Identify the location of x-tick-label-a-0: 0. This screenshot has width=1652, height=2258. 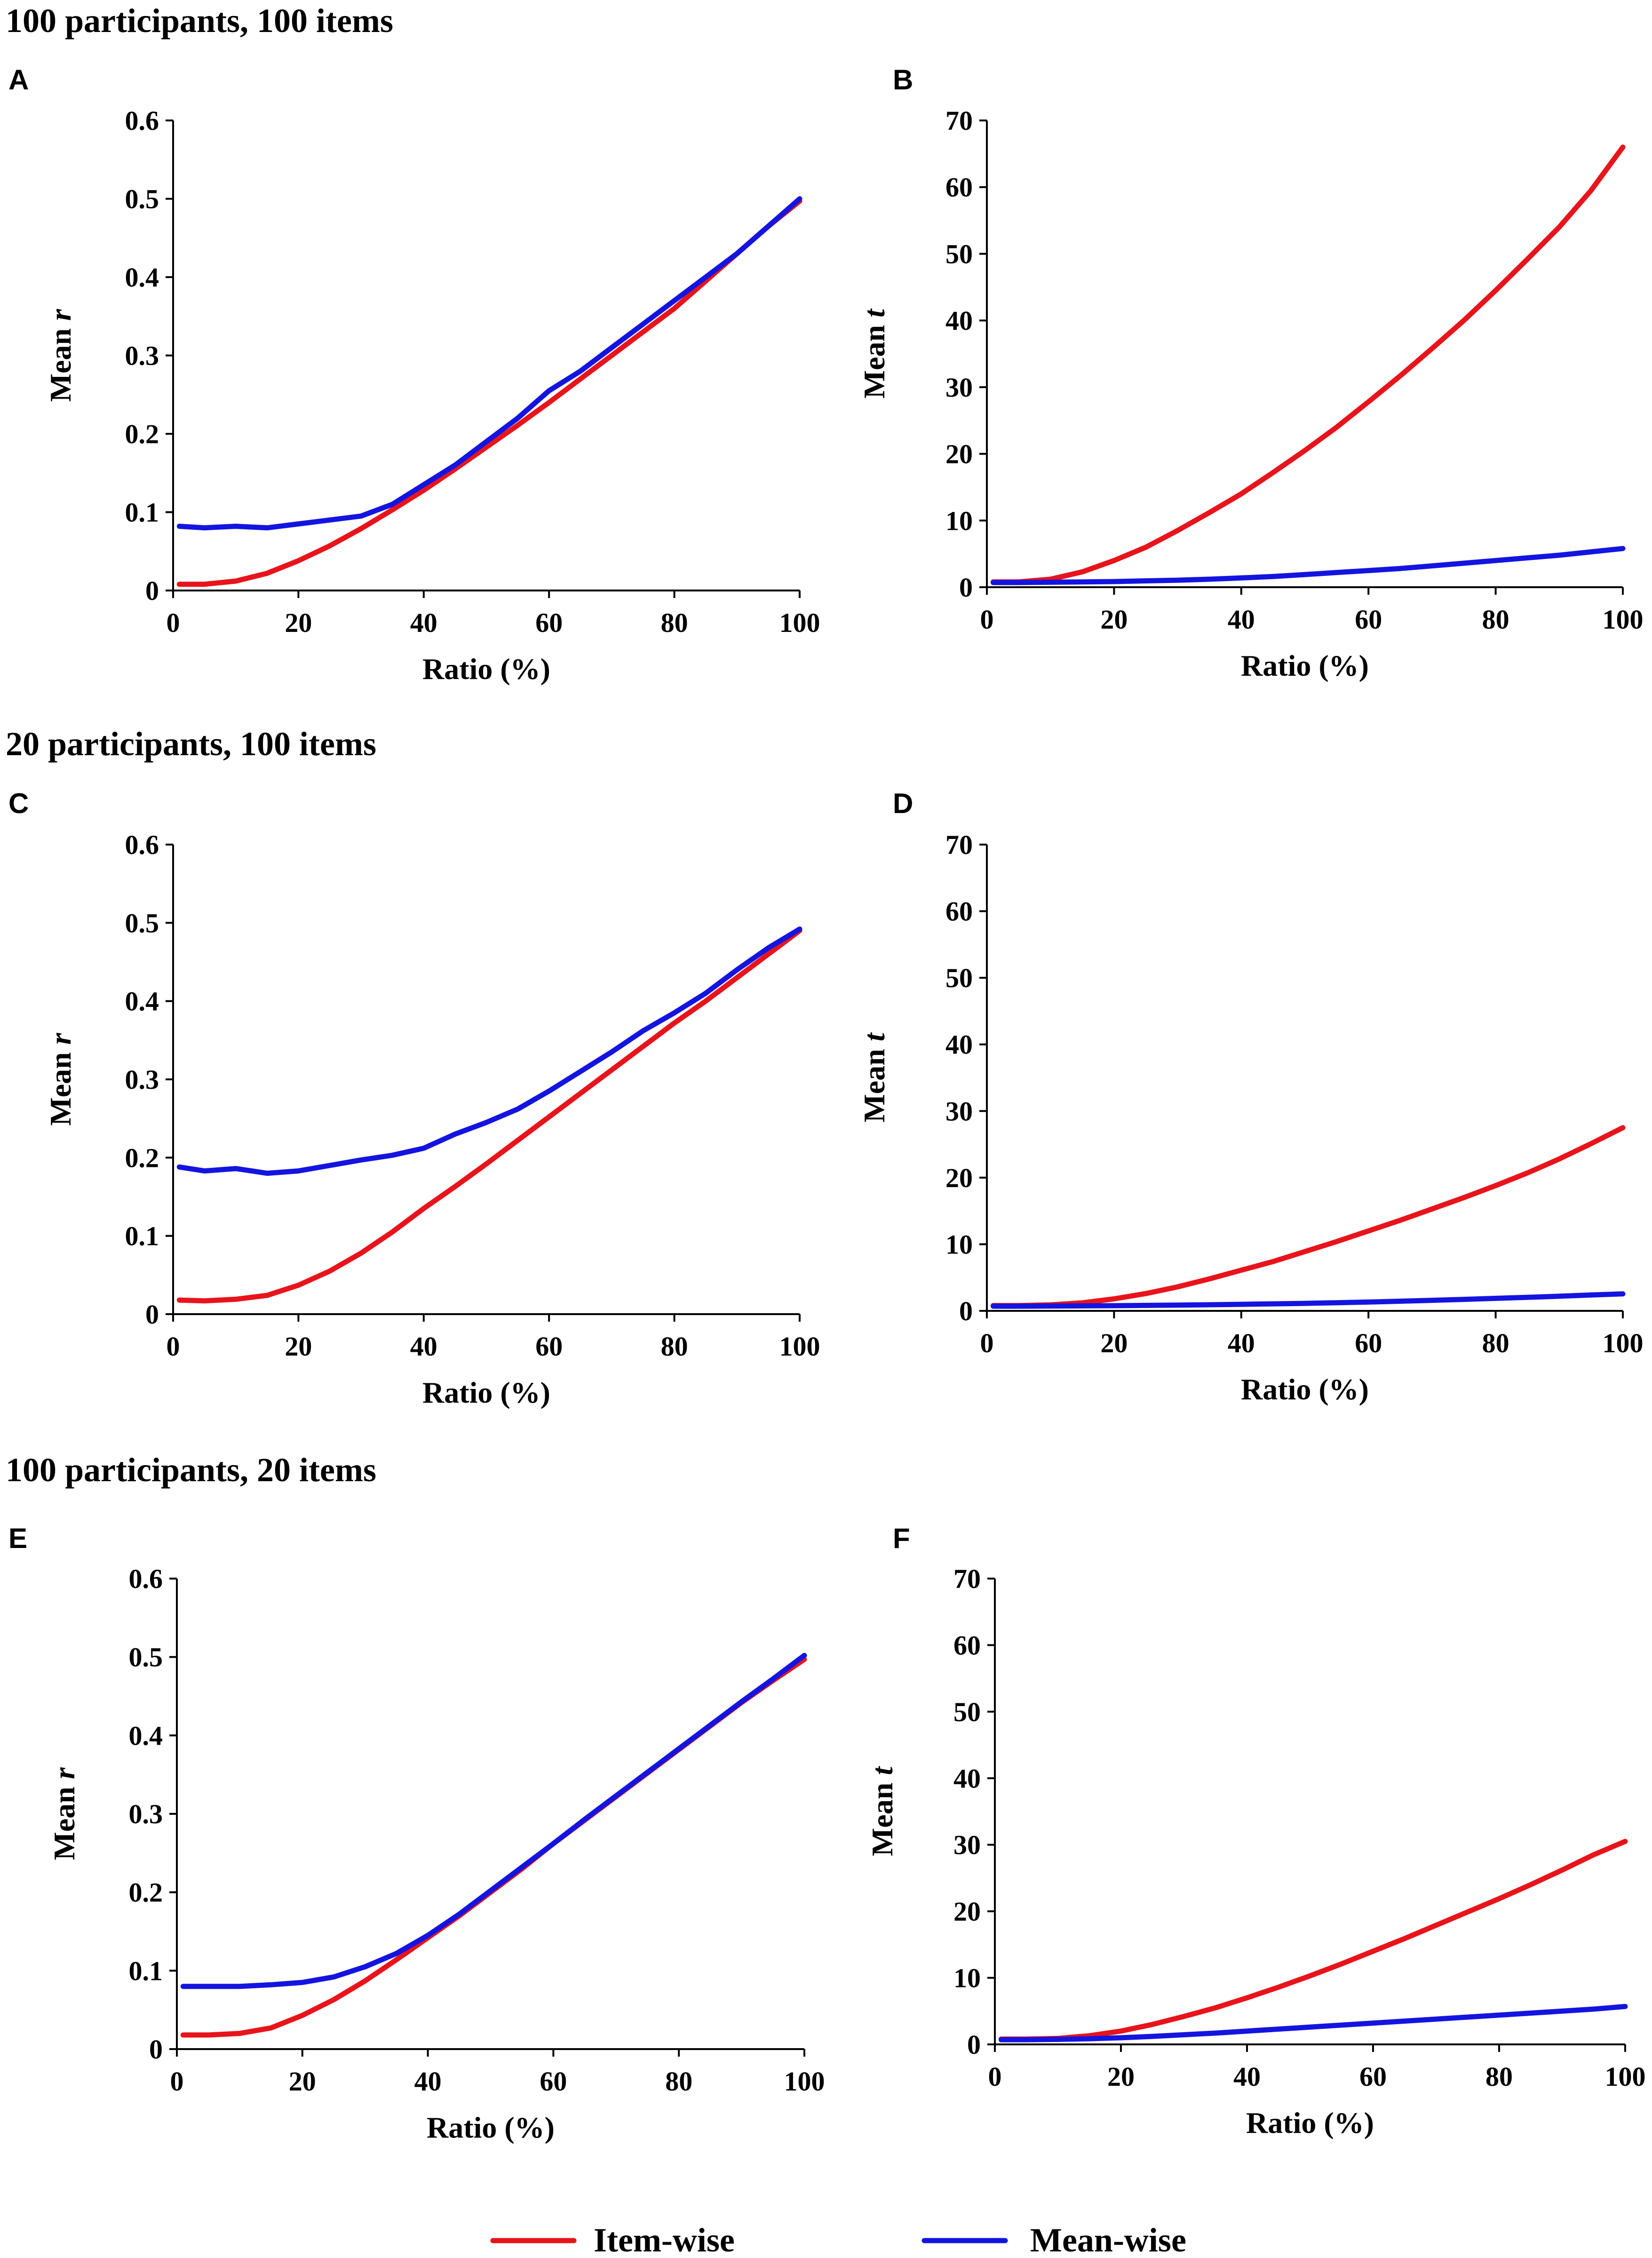
(173, 622).